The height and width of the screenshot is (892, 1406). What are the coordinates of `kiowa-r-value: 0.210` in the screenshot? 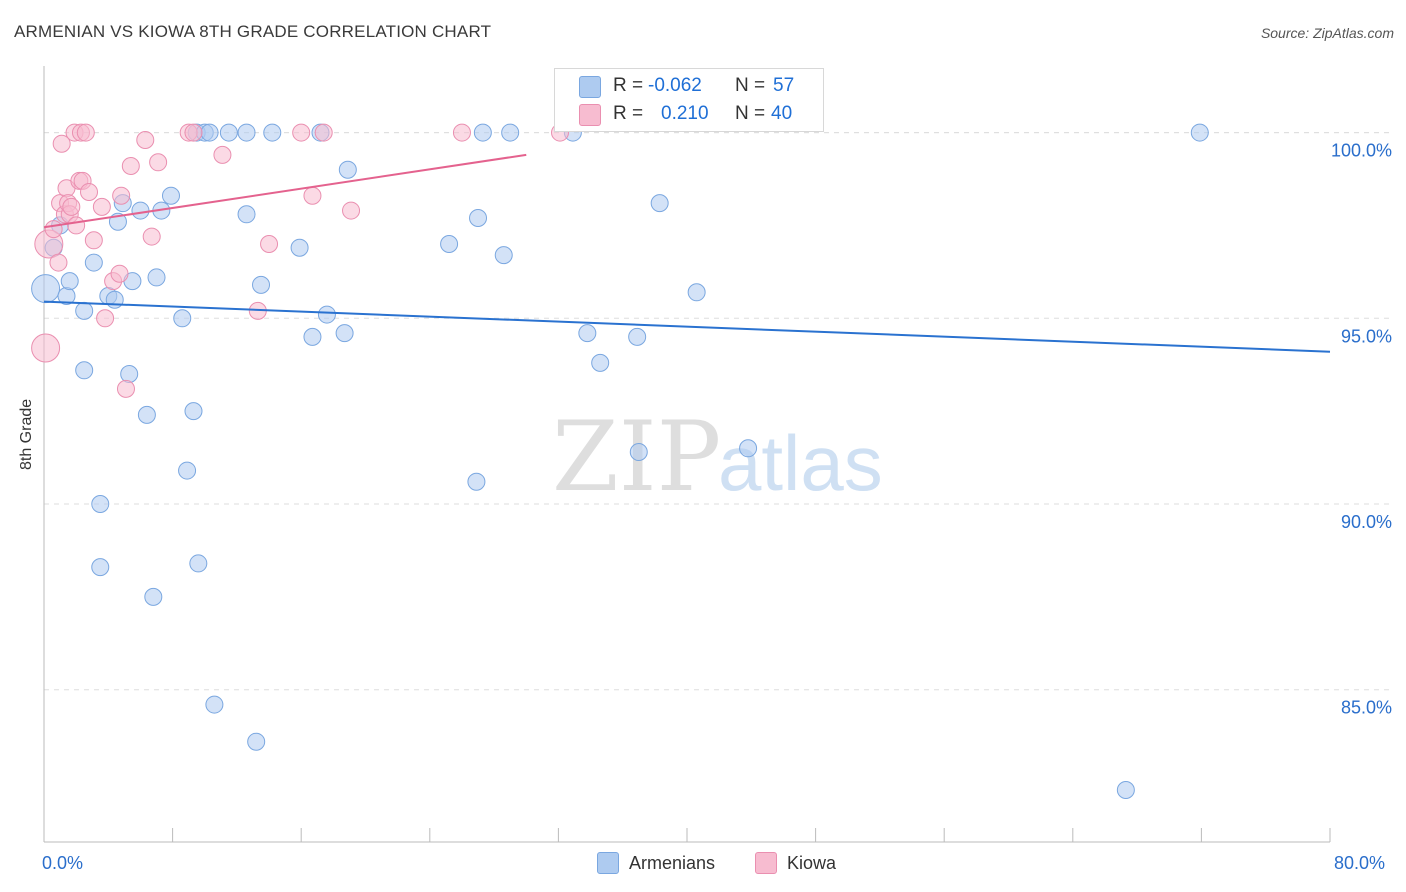 It's located at (685, 113).